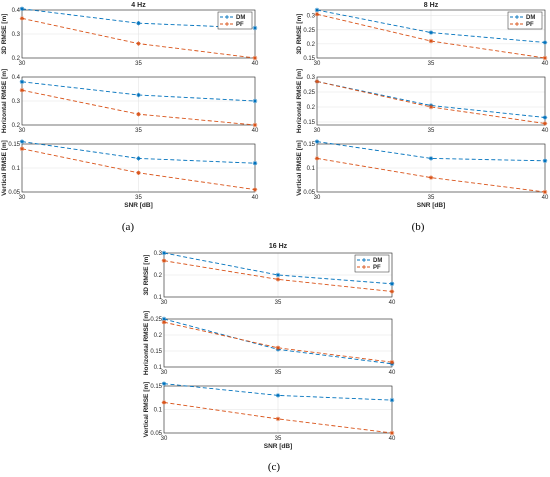 The width and height of the screenshot is (550, 477). Describe the element at coordinates (274, 467) in the screenshot. I see `figure-caption: (c)` at that location.